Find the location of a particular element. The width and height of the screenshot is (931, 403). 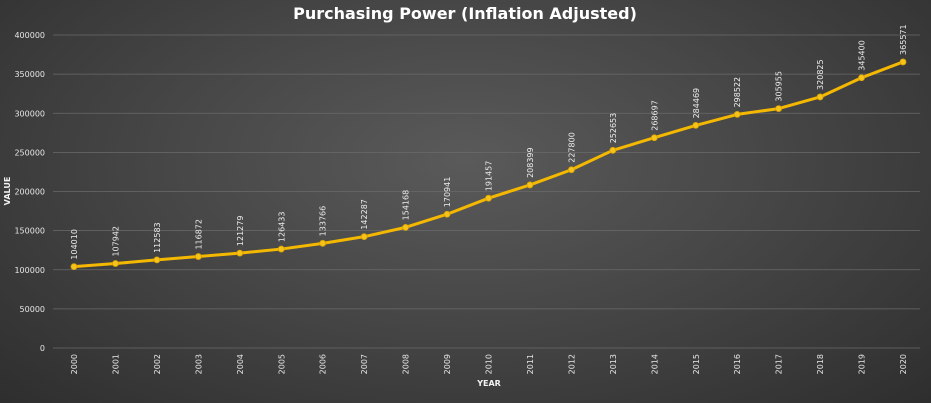

y-tick-label: 350000 is located at coordinates (29, 74).